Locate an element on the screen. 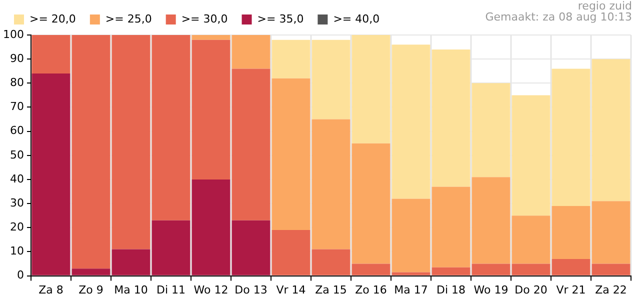 This screenshot has width=635, height=300. x-tick-label: Vr 14 is located at coordinates (291, 289).